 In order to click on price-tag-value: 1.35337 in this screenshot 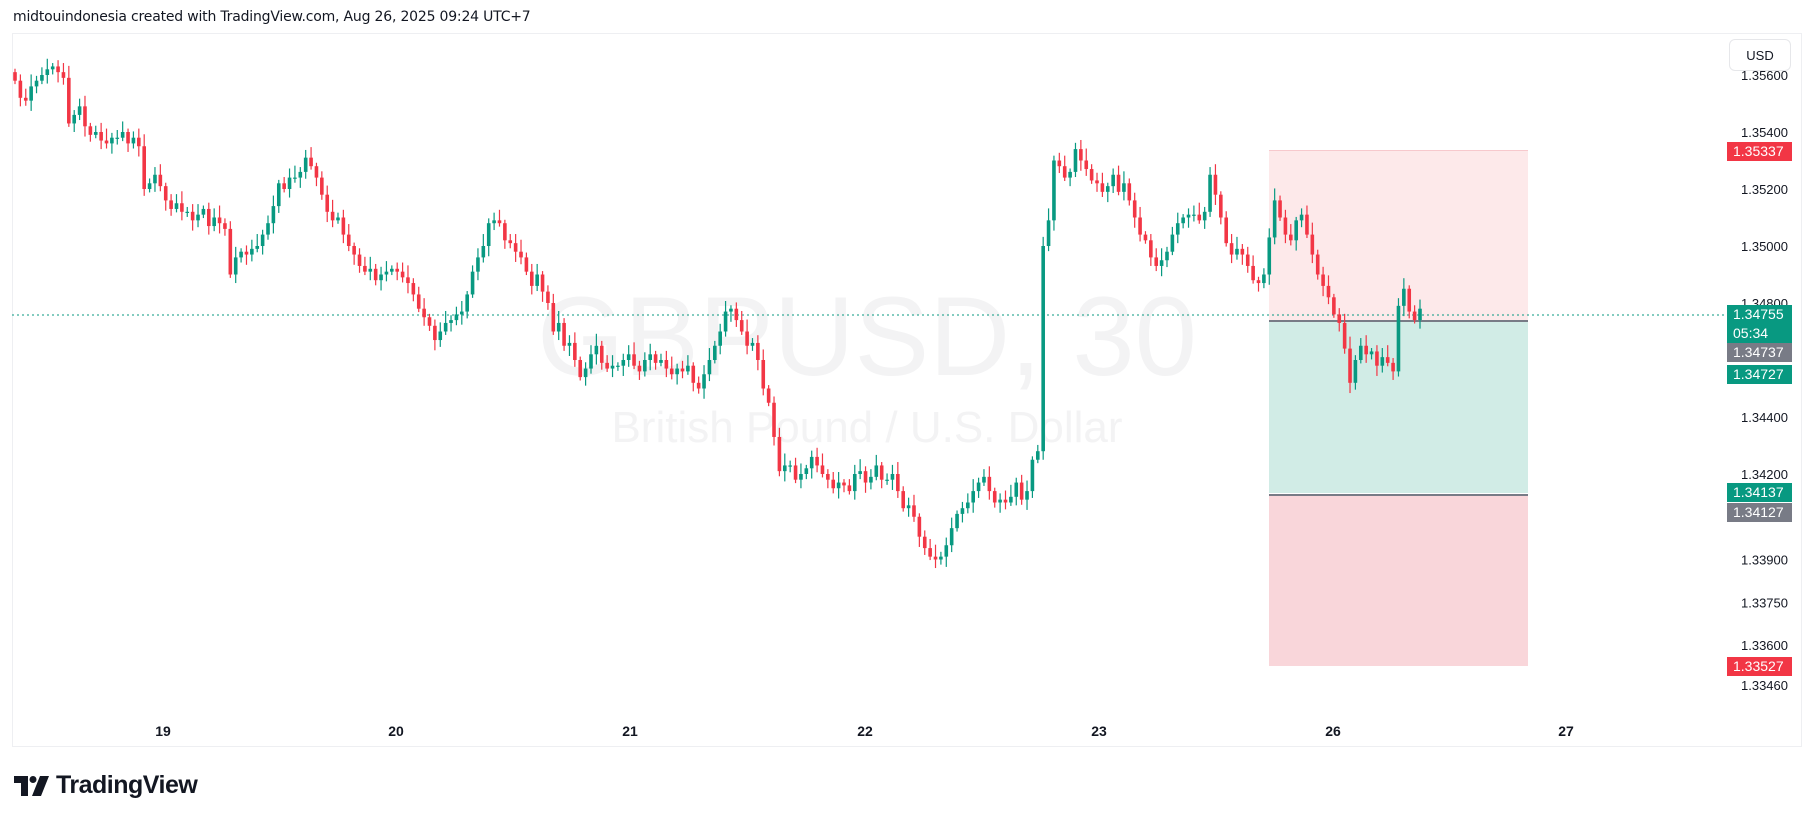, I will do `click(1758, 151)`.